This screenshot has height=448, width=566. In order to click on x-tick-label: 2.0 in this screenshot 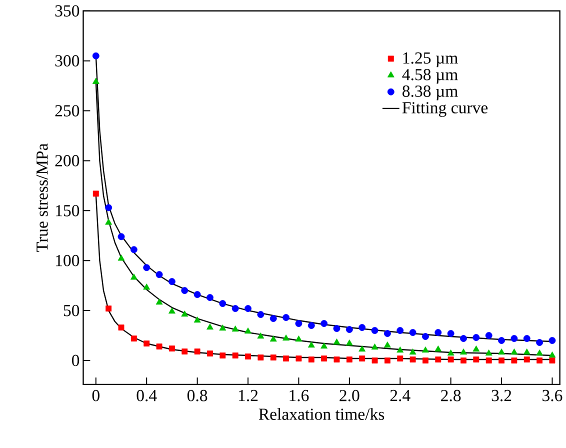, I will do `click(350, 396)`.